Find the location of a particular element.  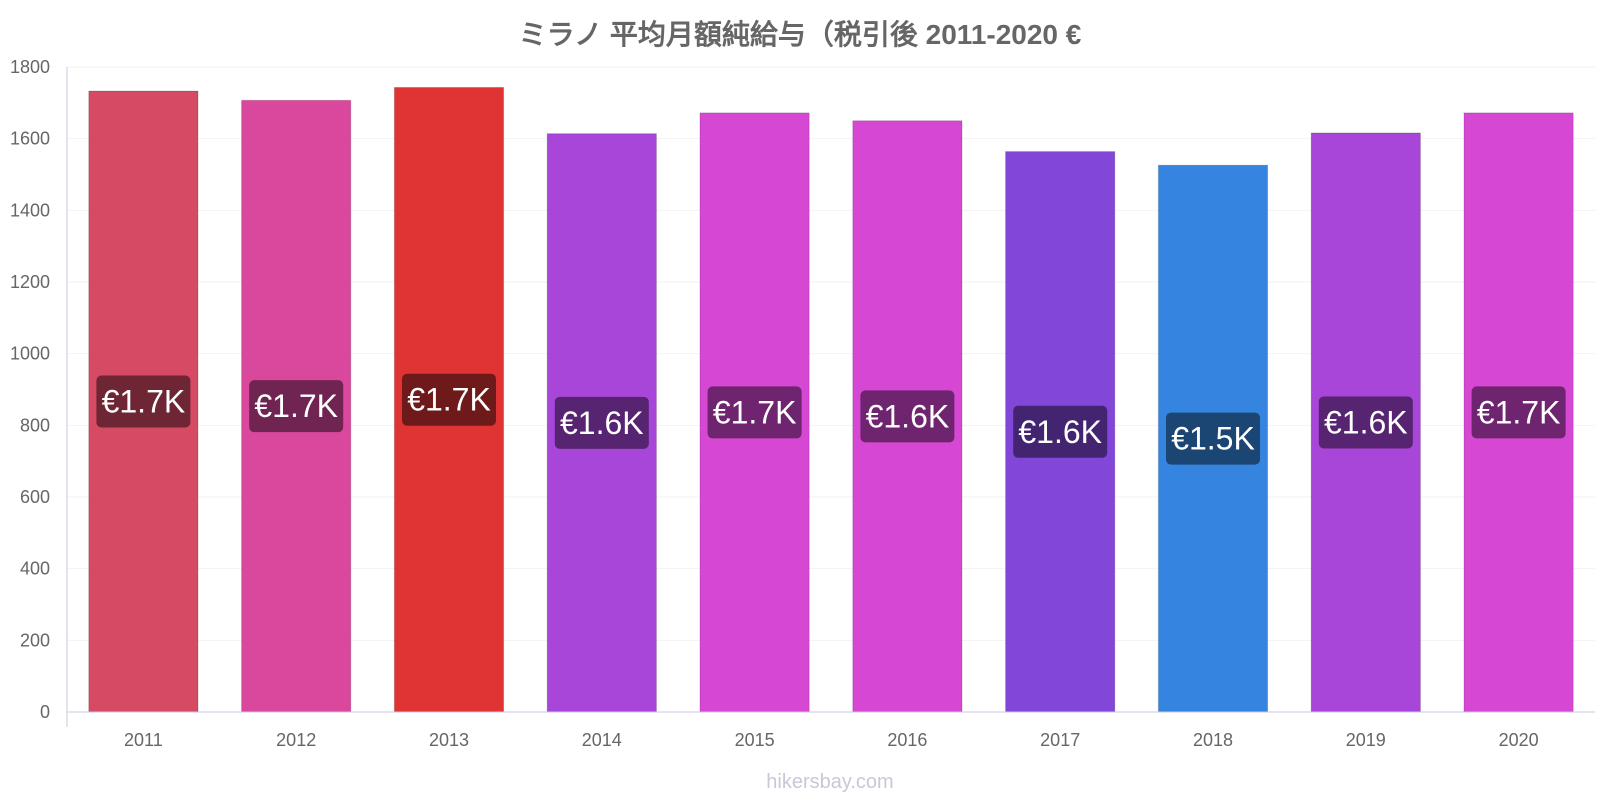

data-label-2020: €1.7K is located at coordinates (1518, 412).